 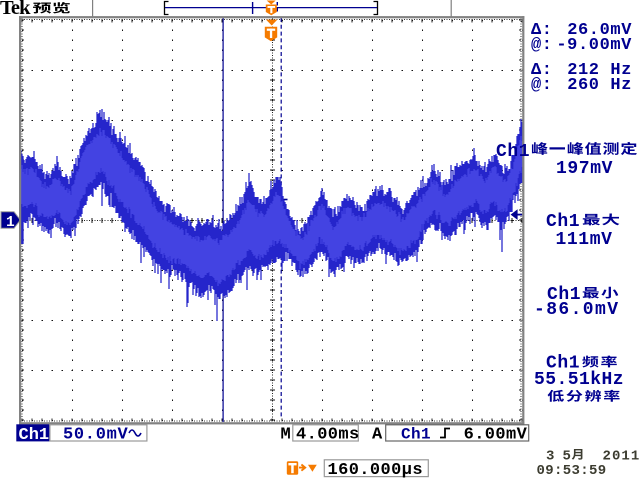 What do you see at coordinates (496, 434) in the screenshot?
I see `svg-text: 6.00mV` at bounding box center [496, 434].